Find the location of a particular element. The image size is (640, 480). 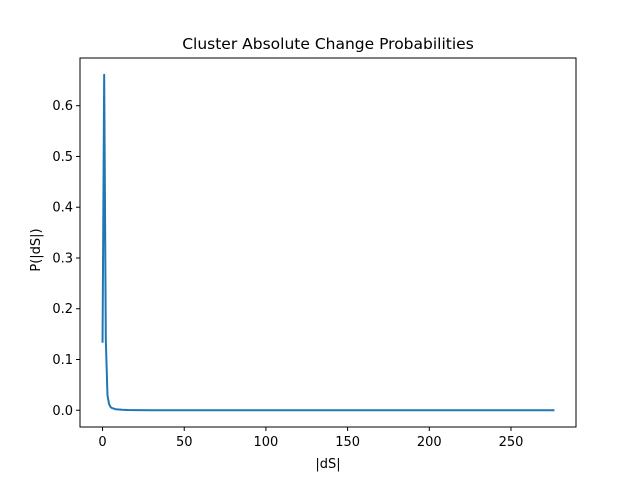

x-tick-label: 50 is located at coordinates (184, 442).